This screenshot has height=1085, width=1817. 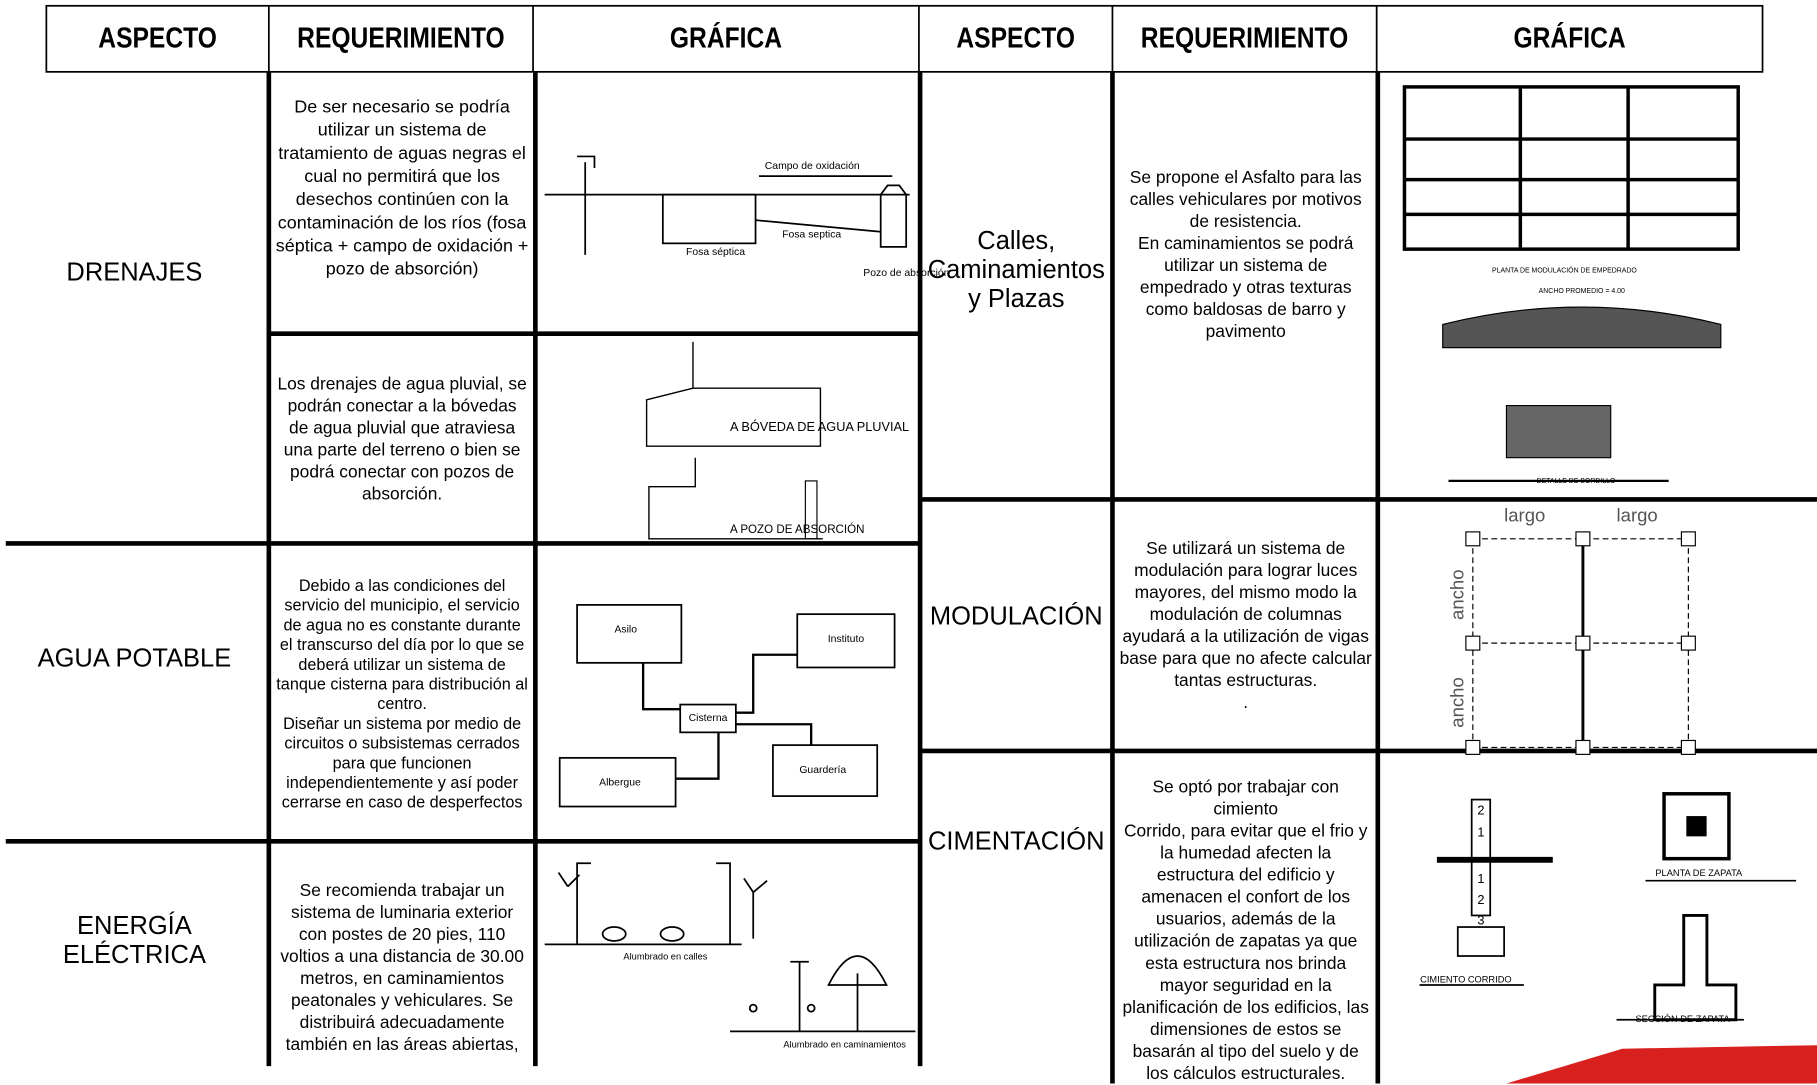 I want to click on figure-label: Campo de oxidación, so click(x=812, y=166).